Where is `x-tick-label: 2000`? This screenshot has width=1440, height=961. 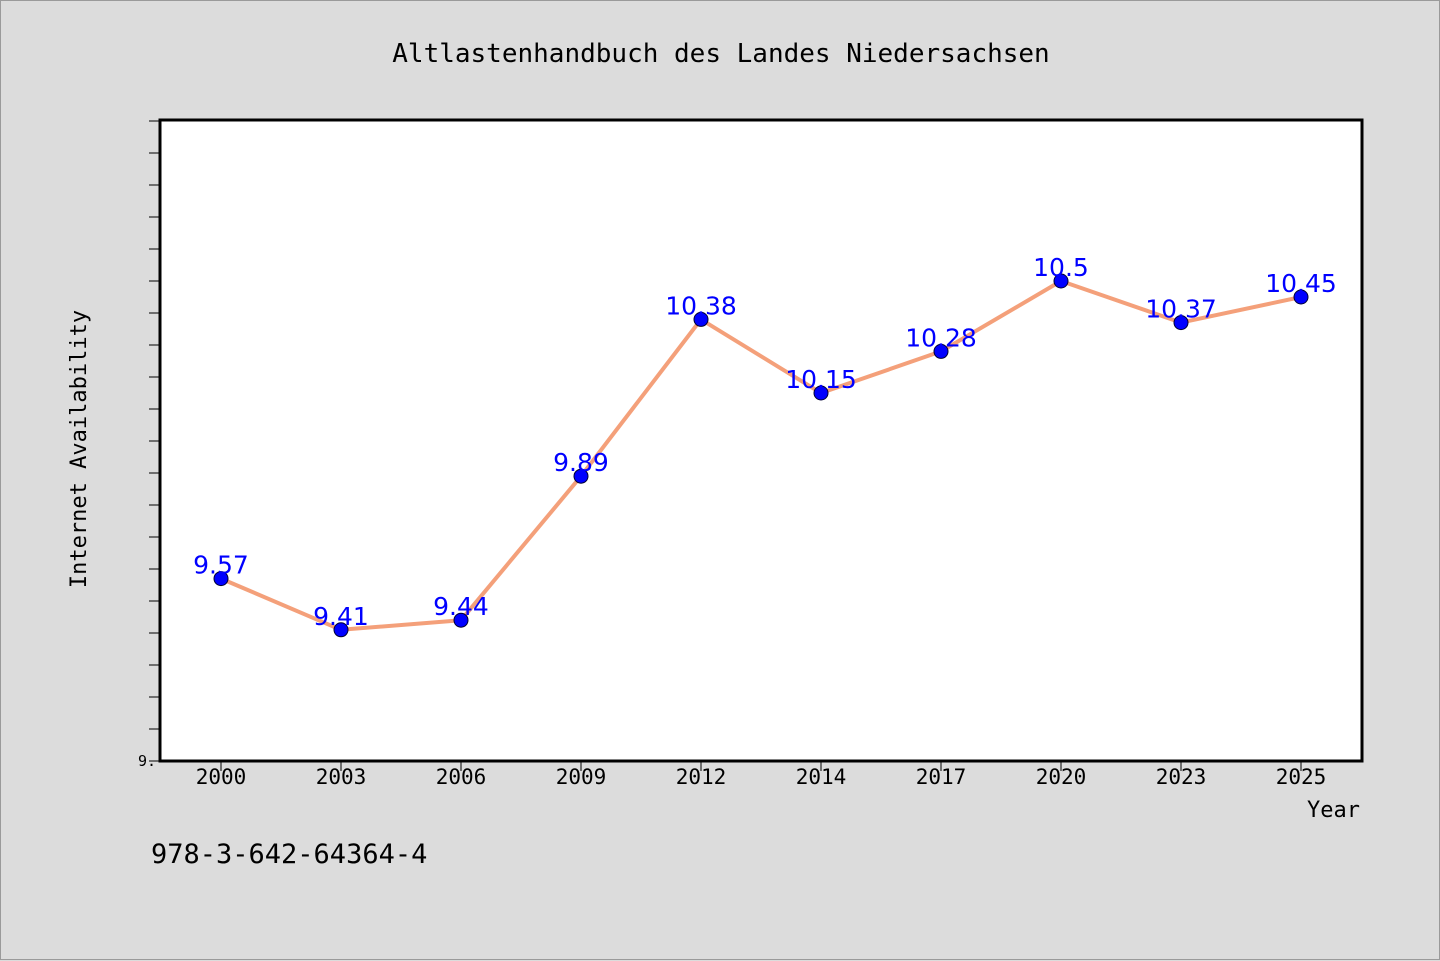
x-tick-label: 2000 is located at coordinates (221, 777).